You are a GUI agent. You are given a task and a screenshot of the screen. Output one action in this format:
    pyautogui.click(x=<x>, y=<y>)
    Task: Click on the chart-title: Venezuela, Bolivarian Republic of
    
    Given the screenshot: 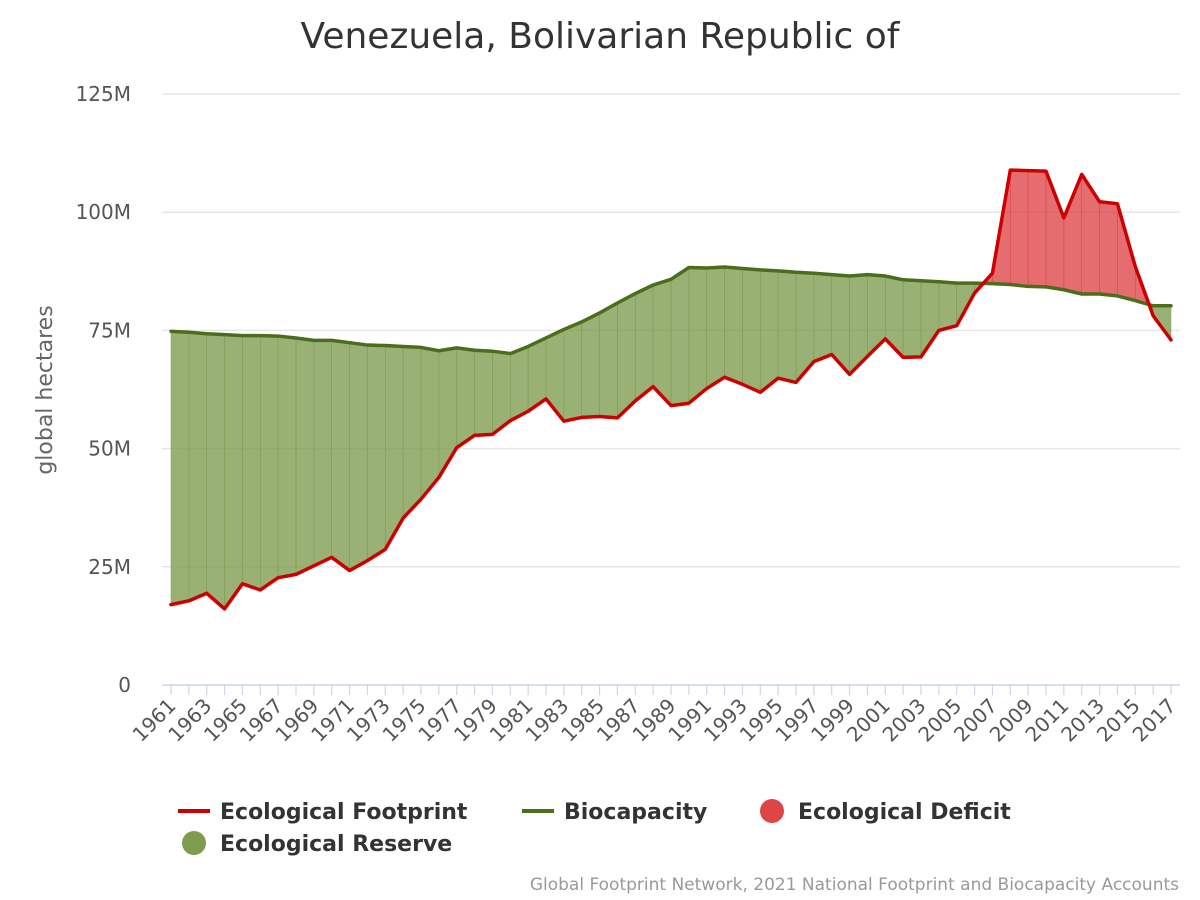 What is the action you would take?
    pyautogui.click(x=601, y=36)
    